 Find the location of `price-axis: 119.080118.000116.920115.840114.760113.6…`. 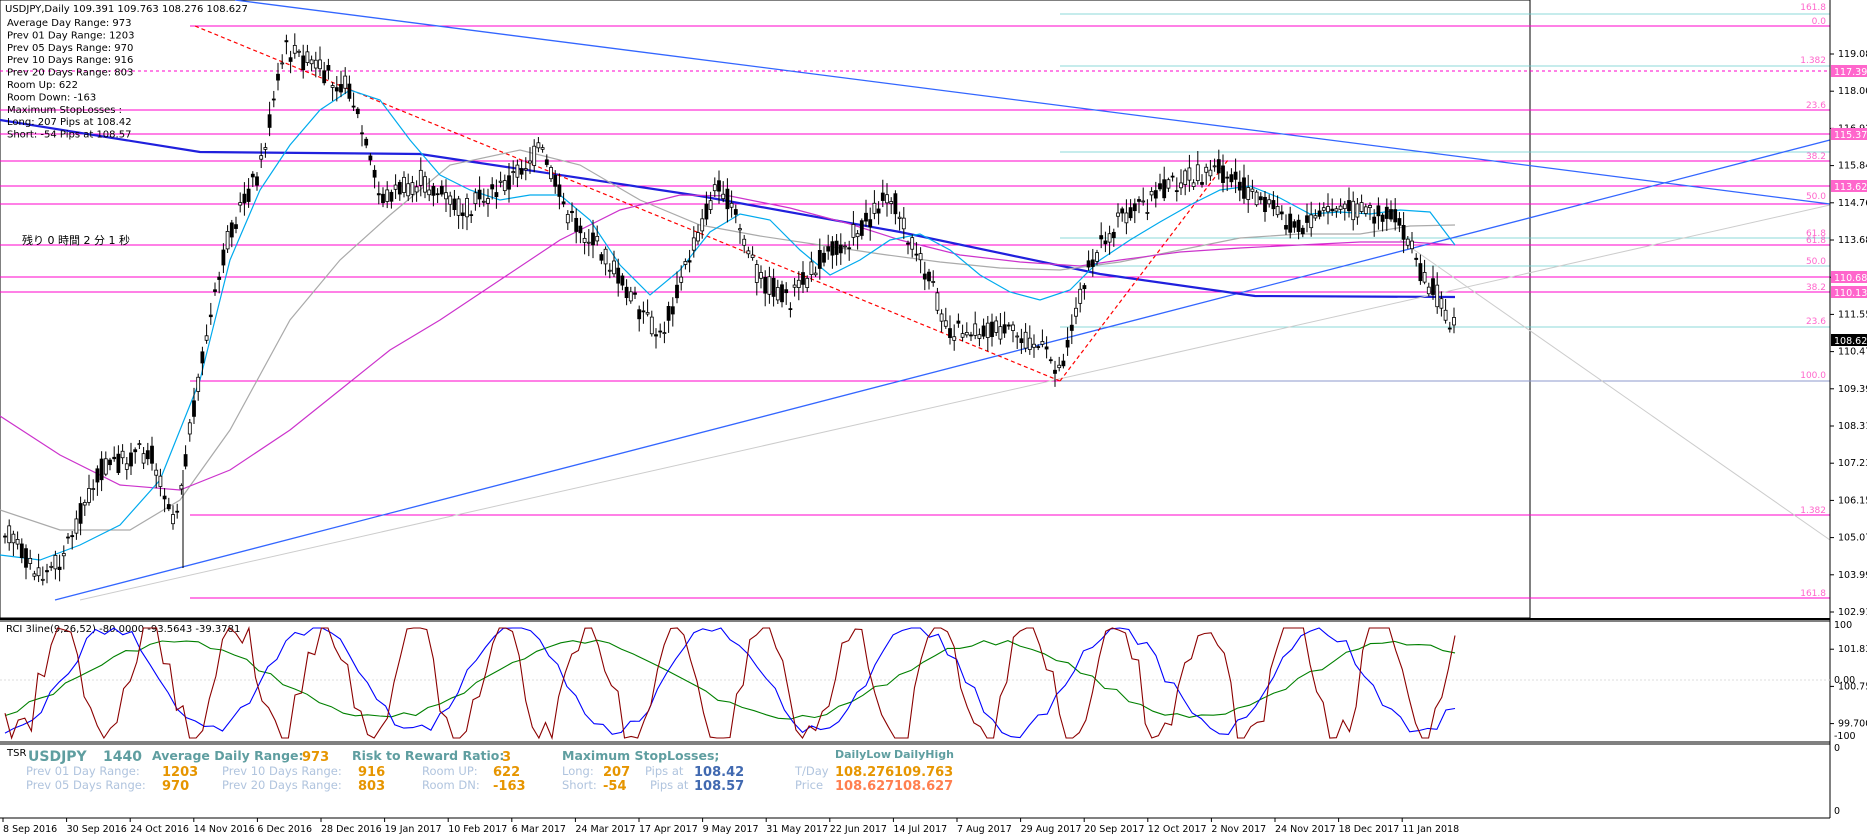

price-axis: 119.080118.000116.920115.840114.760113.6… is located at coordinates (1848, 409).